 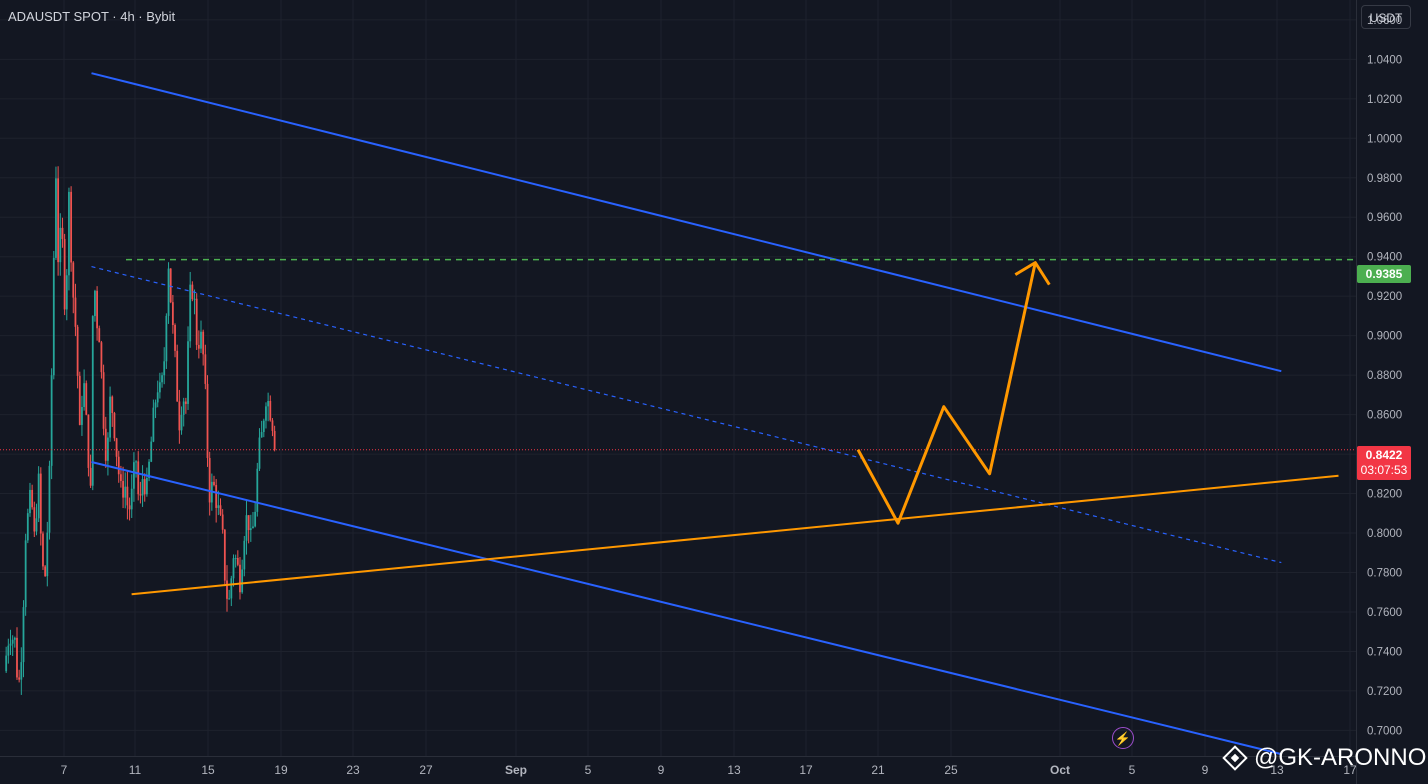 What do you see at coordinates (1132, 770) in the screenshot?
I see `x-tick-label: 5` at bounding box center [1132, 770].